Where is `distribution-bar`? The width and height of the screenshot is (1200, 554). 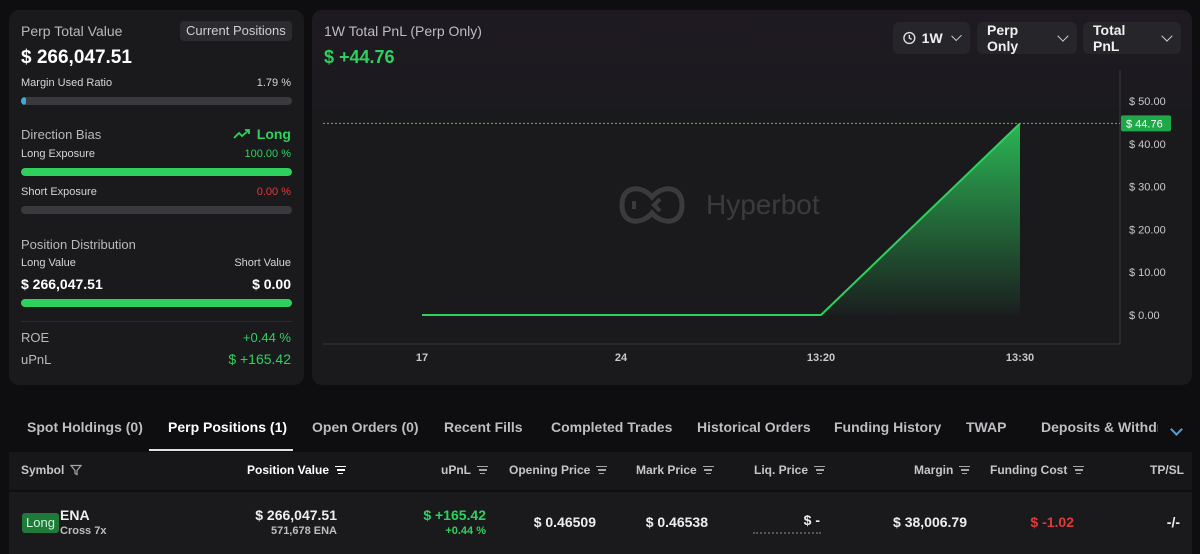 distribution-bar is located at coordinates (156, 303).